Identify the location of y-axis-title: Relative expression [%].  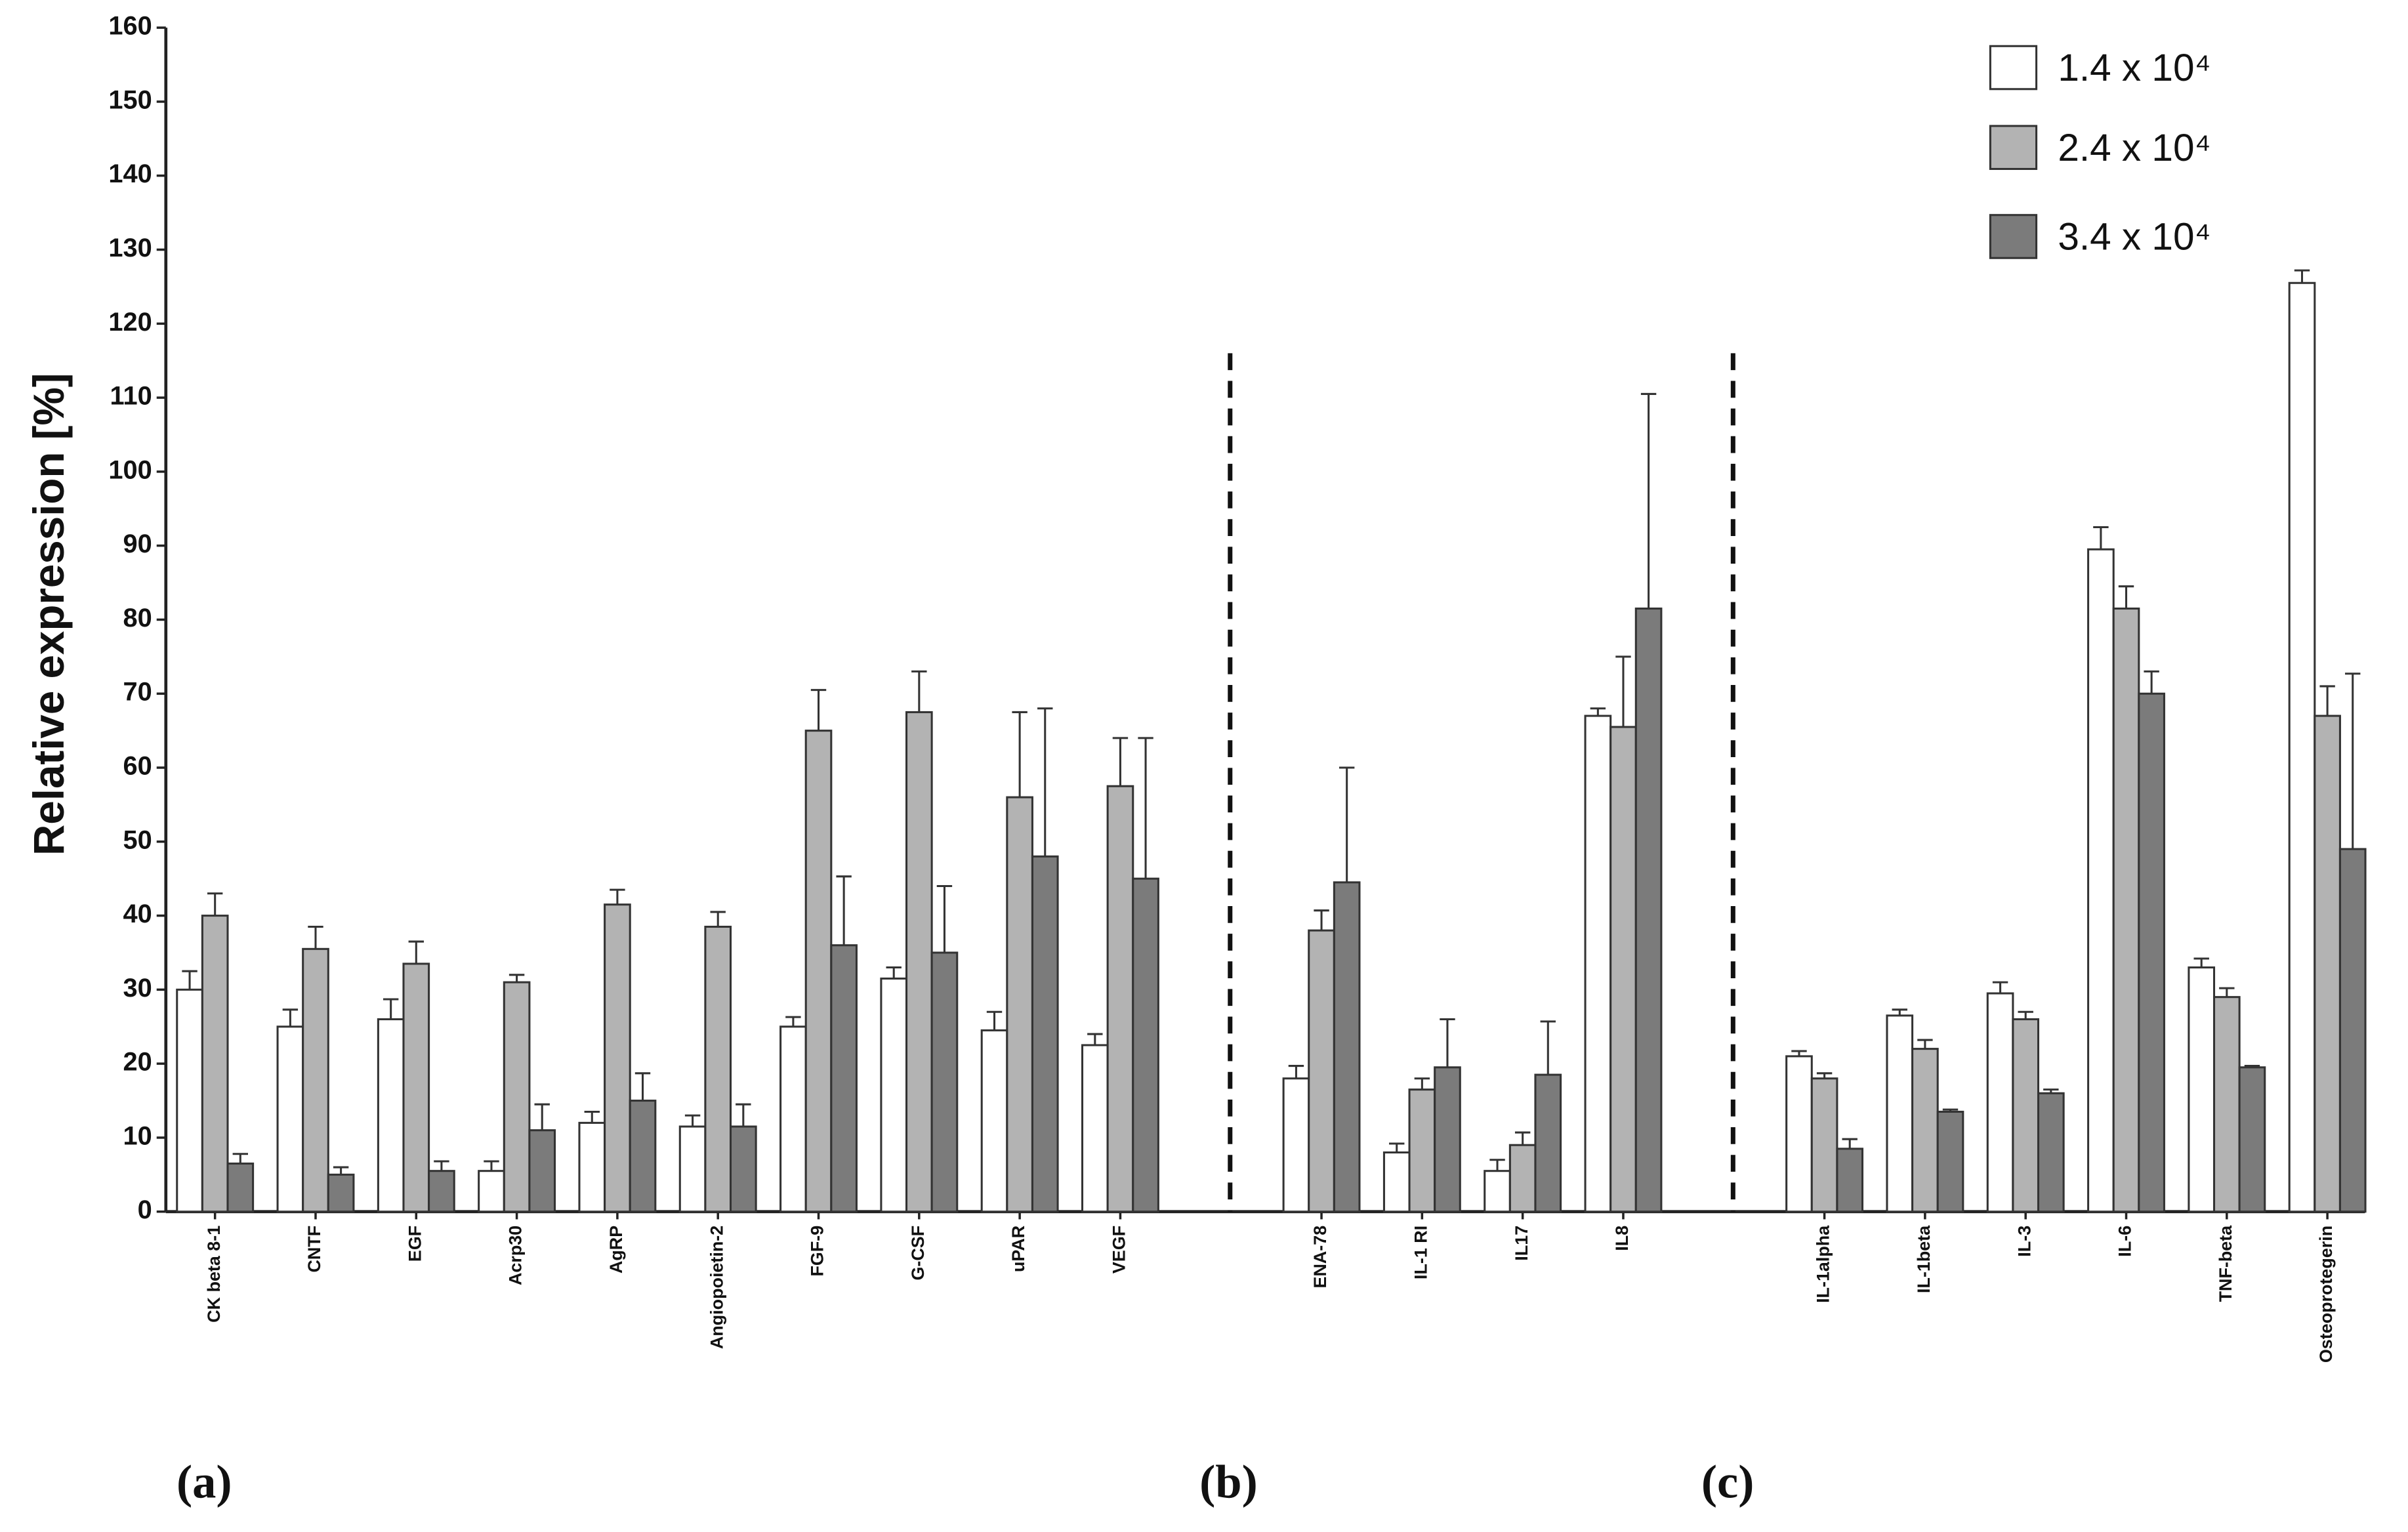
(49, 614).